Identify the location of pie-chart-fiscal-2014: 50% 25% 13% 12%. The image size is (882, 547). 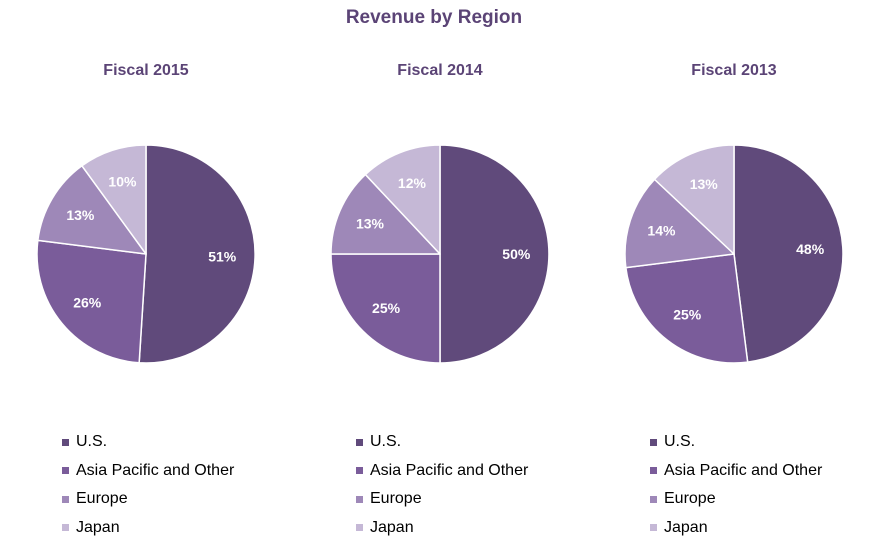
(440, 254).